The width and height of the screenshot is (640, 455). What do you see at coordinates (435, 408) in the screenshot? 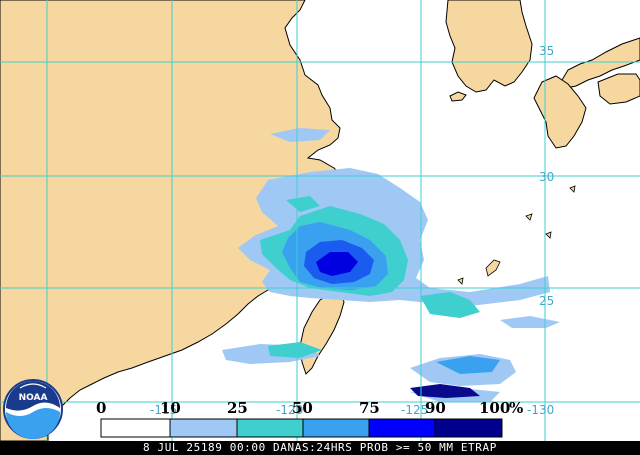
I see `legend-label-90: 90` at bounding box center [435, 408].